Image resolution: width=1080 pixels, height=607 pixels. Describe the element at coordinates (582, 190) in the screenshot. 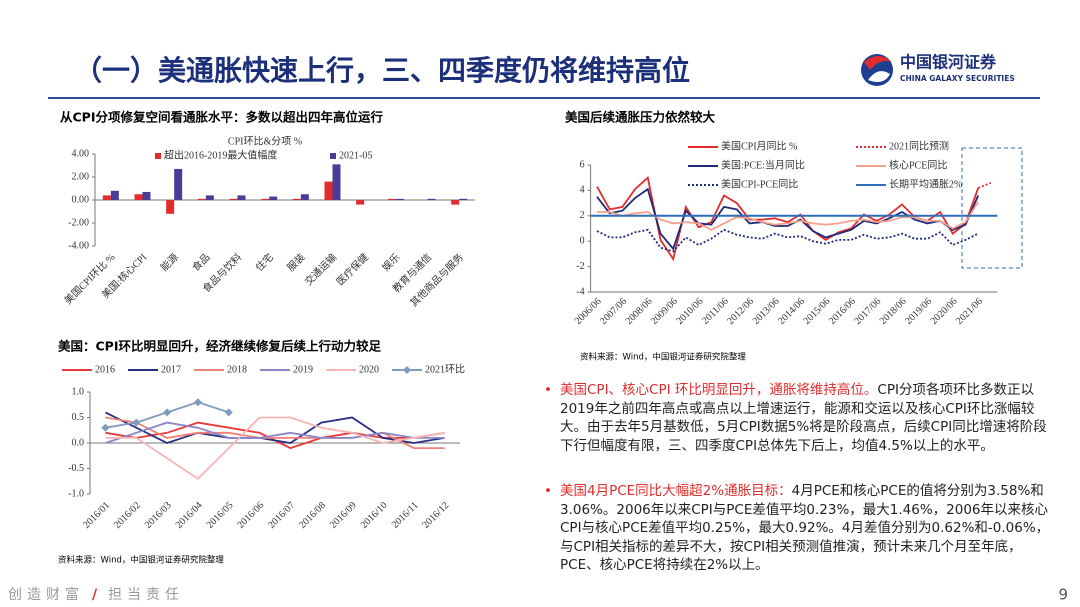

I see `y-tick-label: 4` at that location.